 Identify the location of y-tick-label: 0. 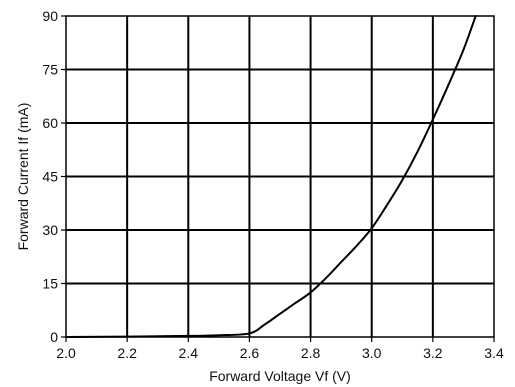
(54, 337).